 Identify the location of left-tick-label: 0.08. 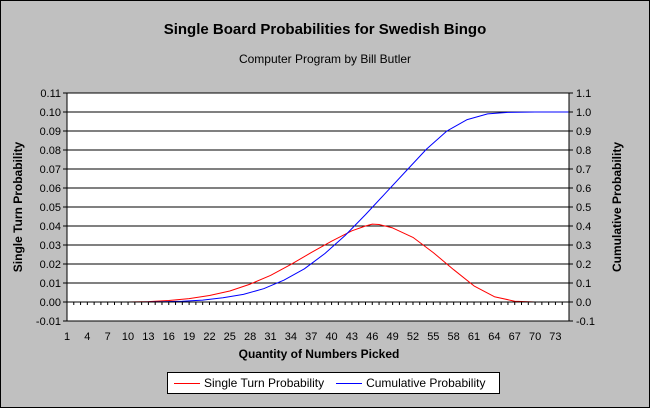
(50, 151).